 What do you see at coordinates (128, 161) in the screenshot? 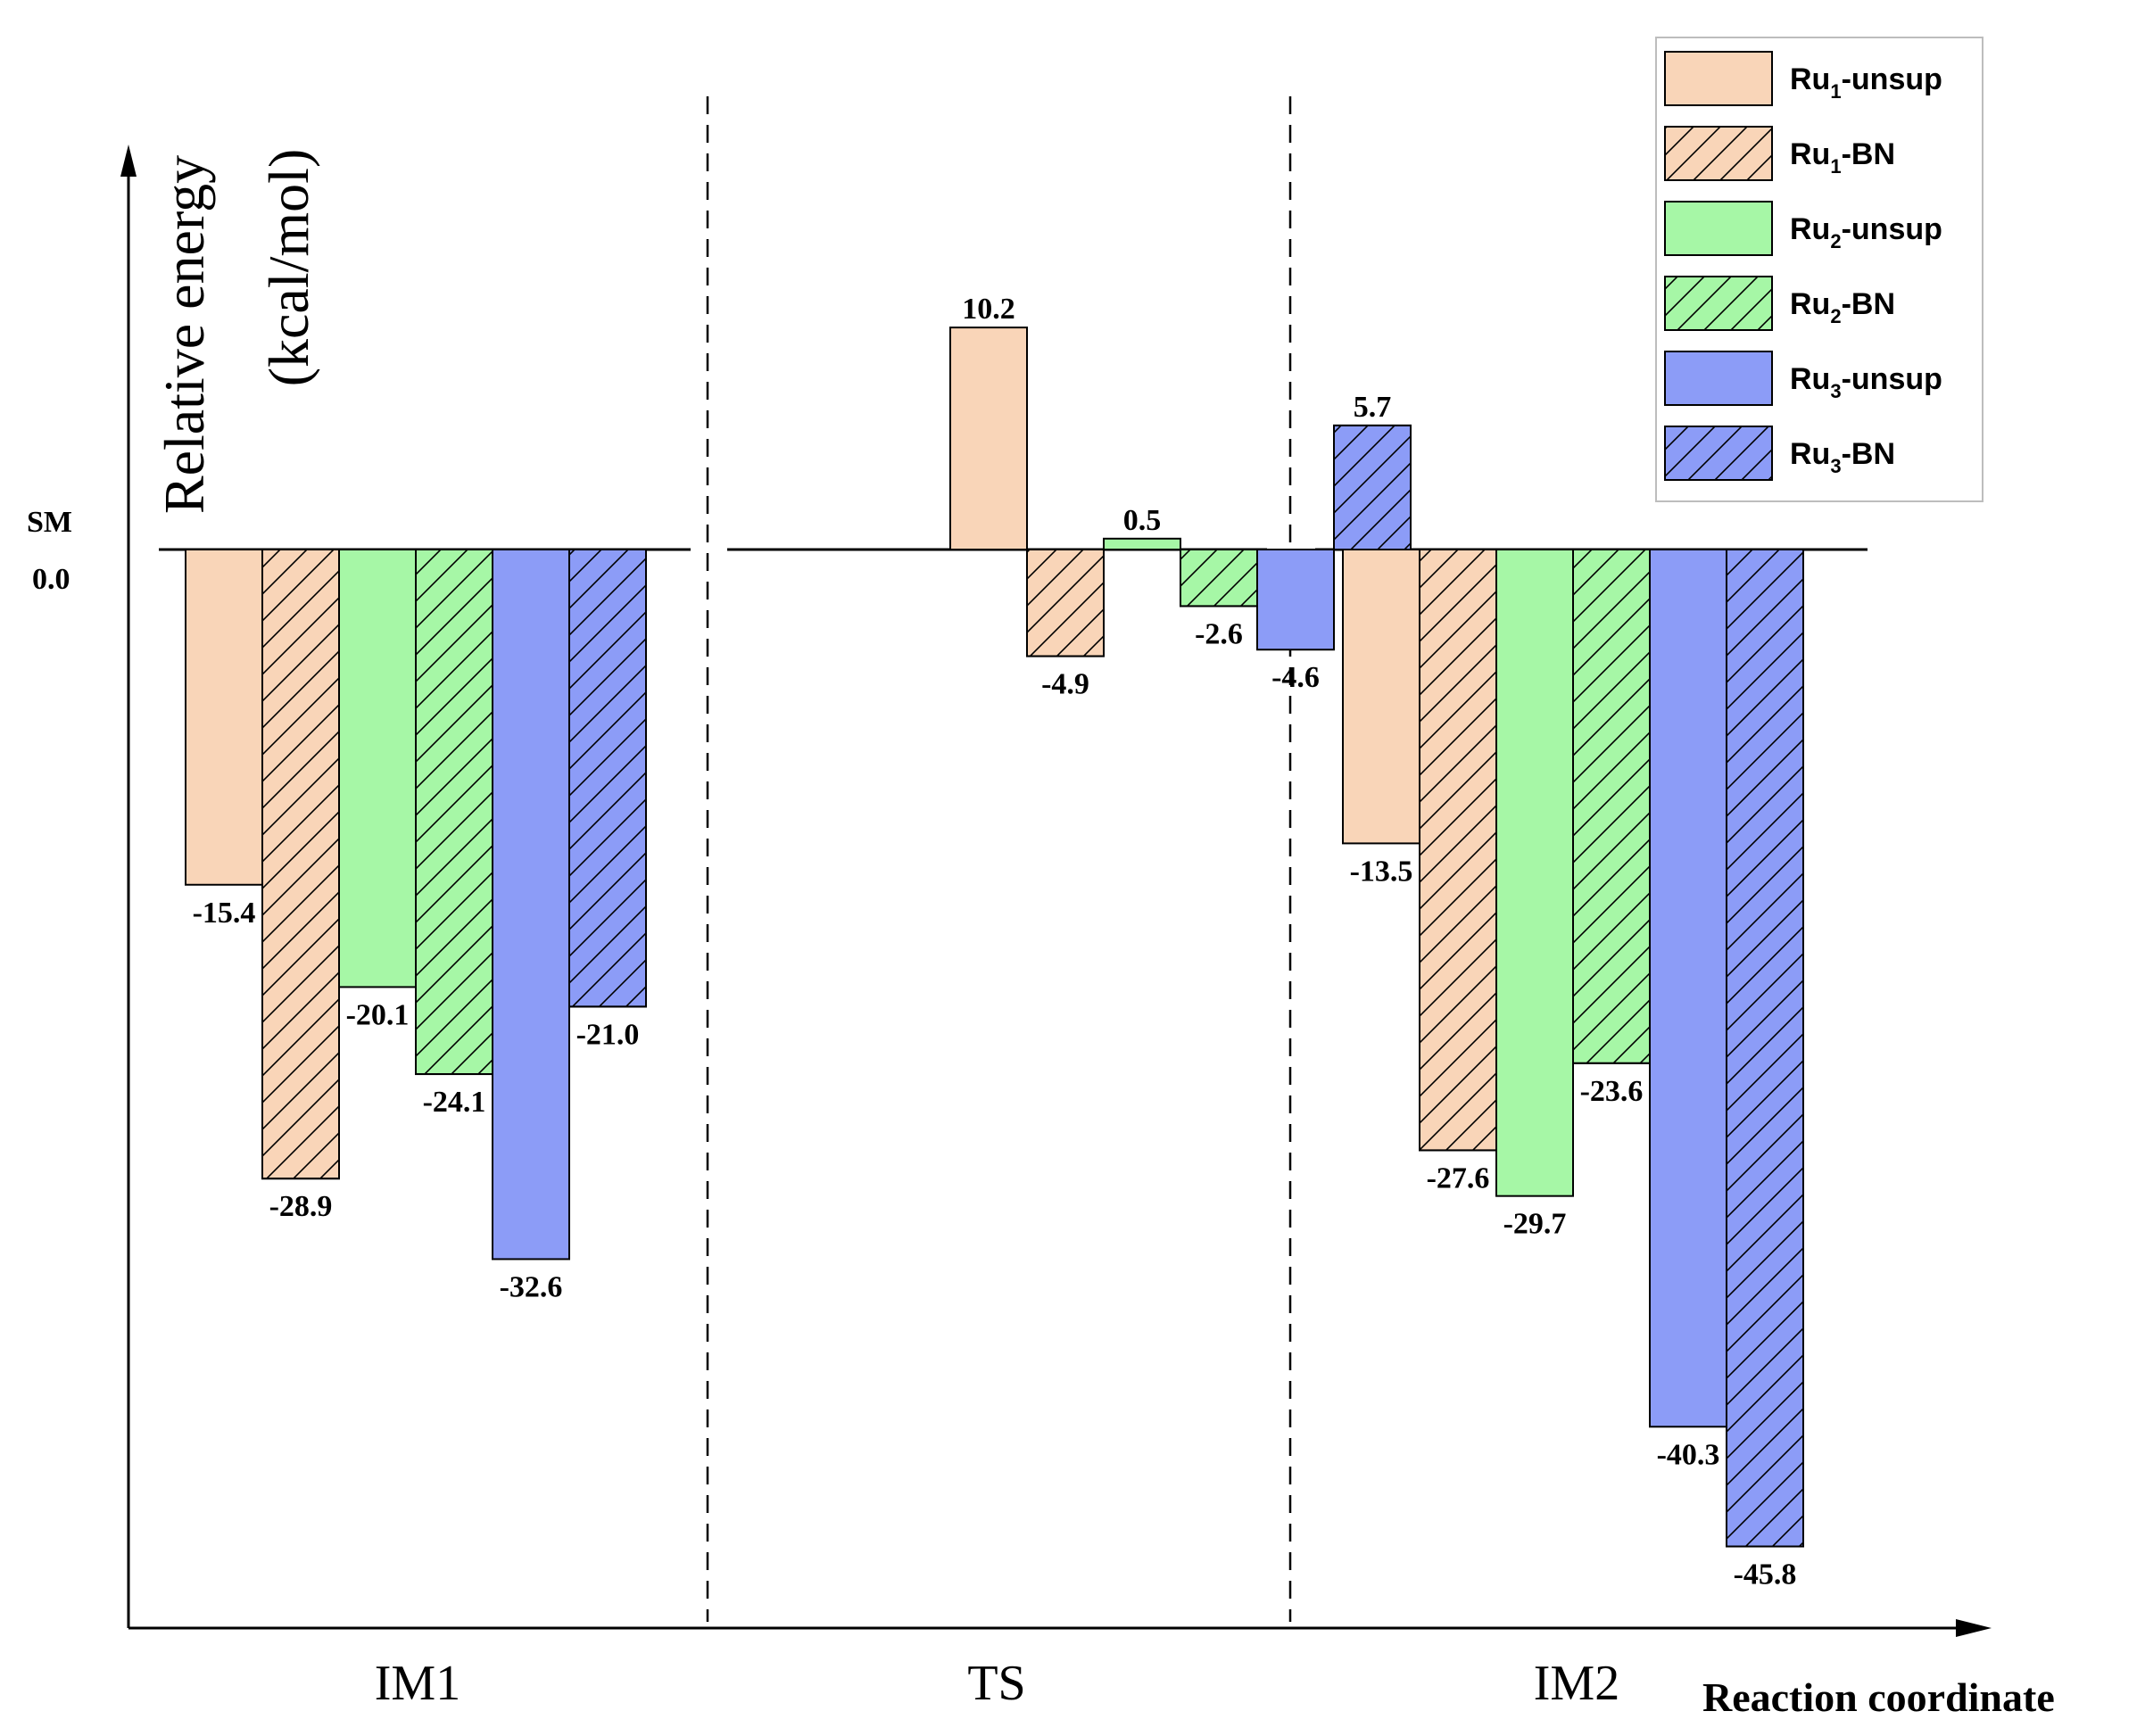
I see `y-axis-arrow` at bounding box center [128, 161].